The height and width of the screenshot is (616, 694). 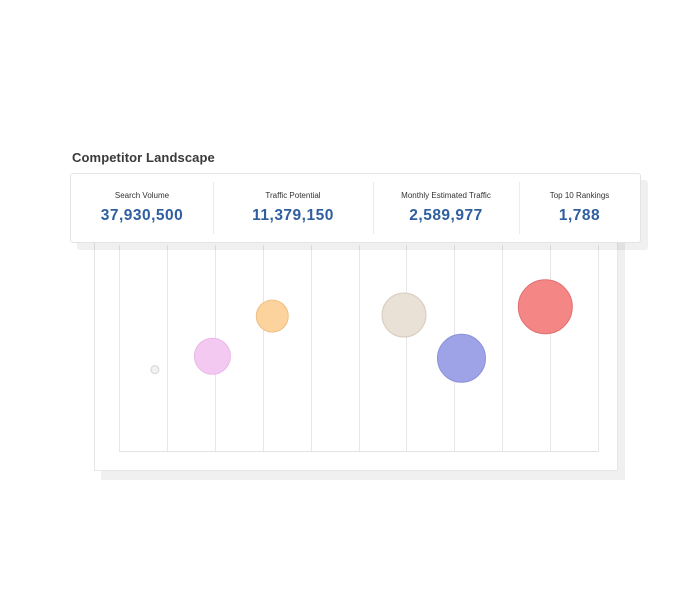 What do you see at coordinates (142, 215) in the screenshot?
I see `metric-value: 37,930,500` at bounding box center [142, 215].